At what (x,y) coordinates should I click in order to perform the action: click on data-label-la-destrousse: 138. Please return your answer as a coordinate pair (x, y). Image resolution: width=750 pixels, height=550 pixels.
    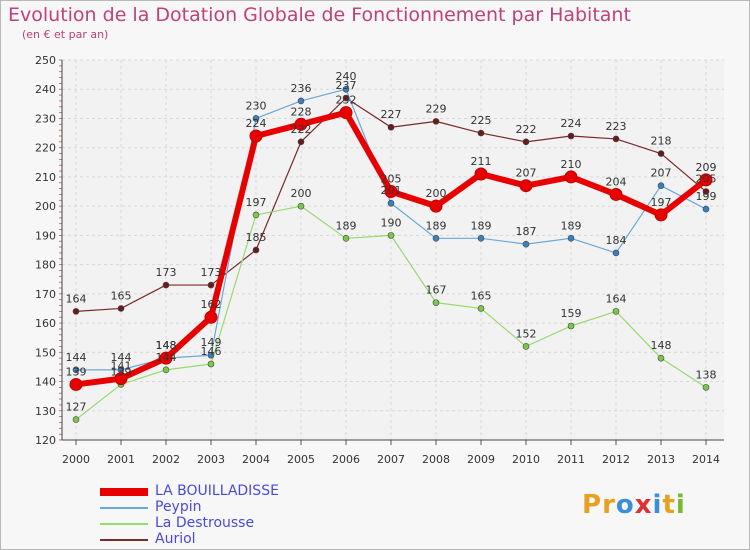
    Looking at the image, I should click on (706, 374).